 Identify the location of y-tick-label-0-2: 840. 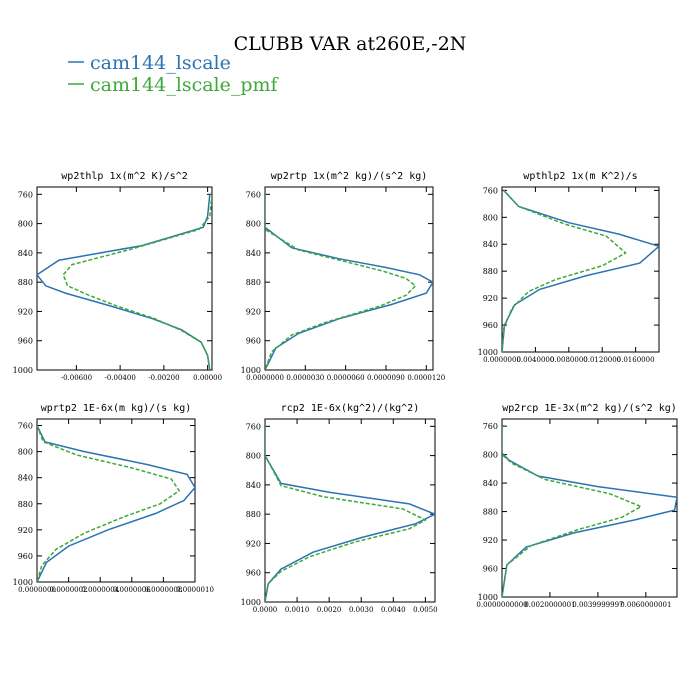
(25, 253).